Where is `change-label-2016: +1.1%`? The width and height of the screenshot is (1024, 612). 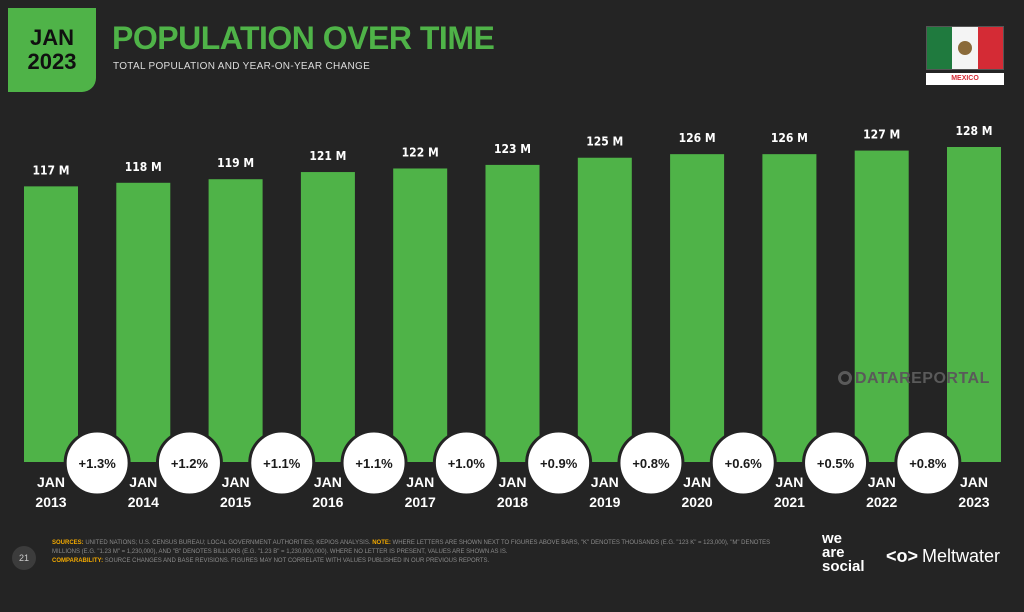
change-label-2016: +1.1% is located at coordinates (282, 463).